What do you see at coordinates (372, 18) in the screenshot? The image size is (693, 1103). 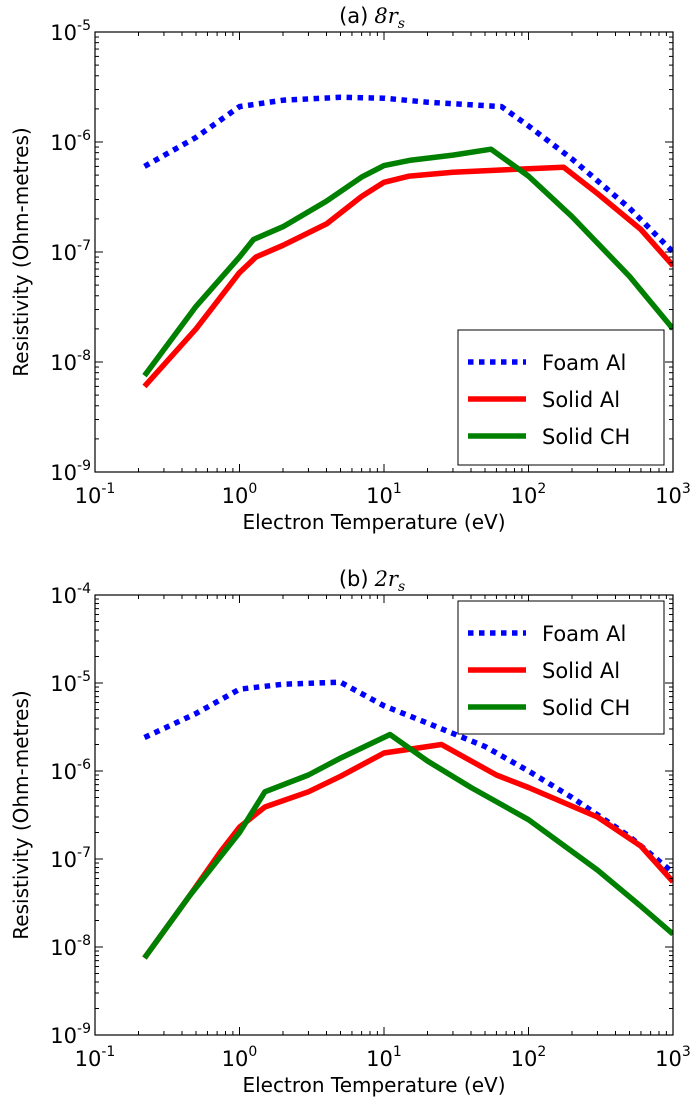 I see `chart-title: (a) 8rs` at bounding box center [372, 18].